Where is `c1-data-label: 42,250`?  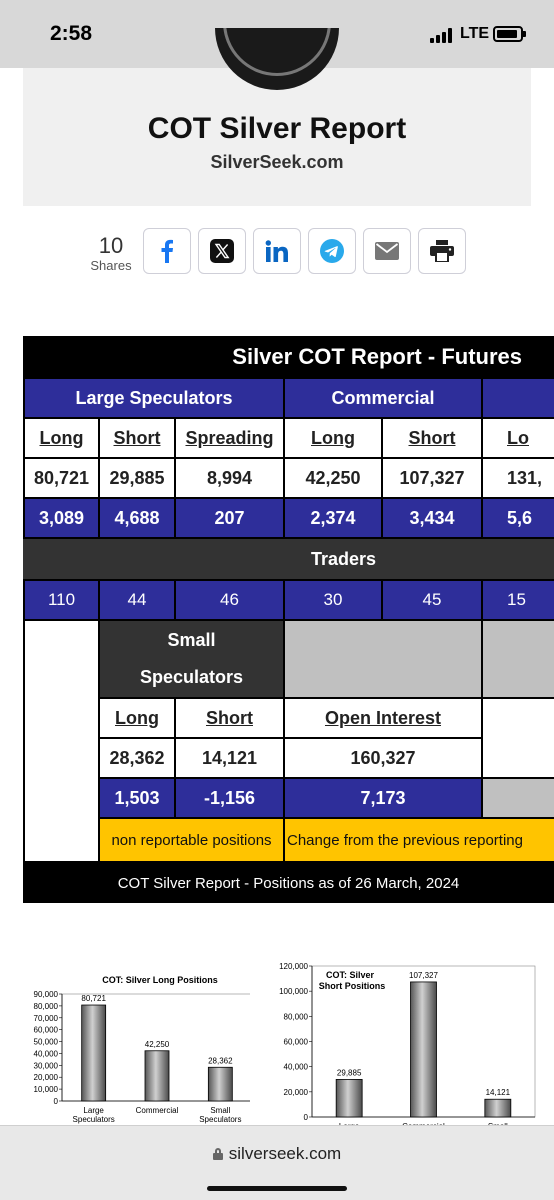 c1-data-label: 42,250 is located at coordinates (157, 1044).